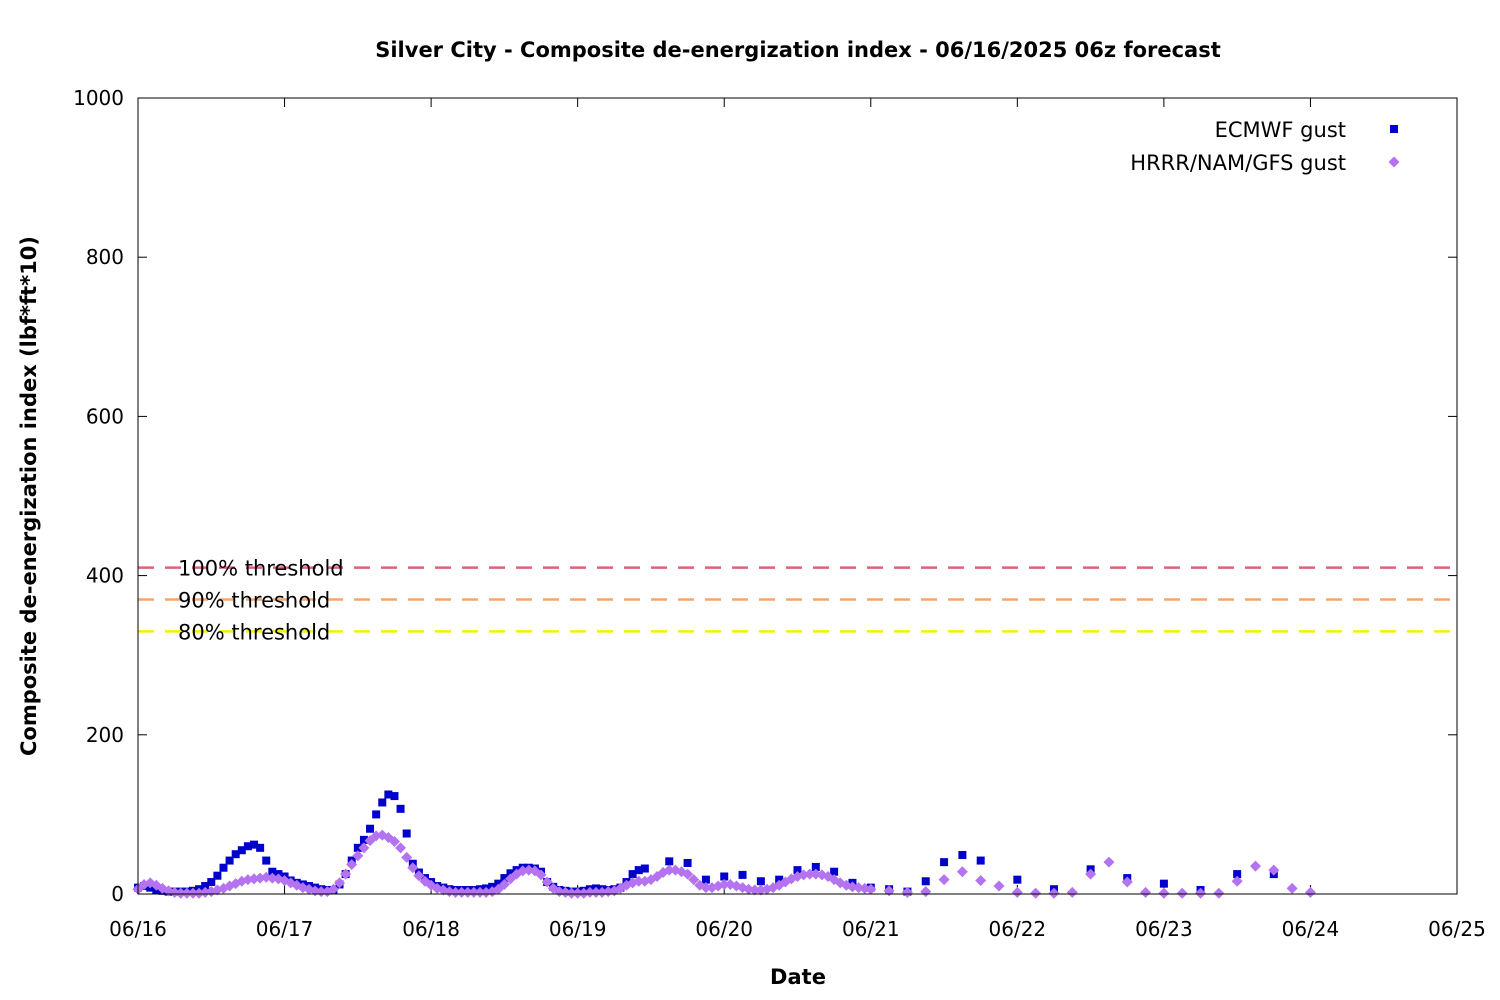 This screenshot has width=1500, height=1000. Describe the element at coordinates (798, 977) in the screenshot. I see `x-axis-title: Date` at that location.